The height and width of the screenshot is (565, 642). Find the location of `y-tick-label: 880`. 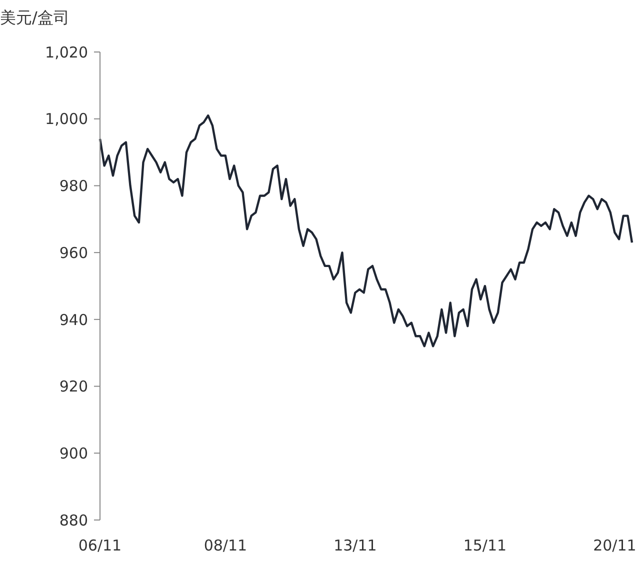

y-tick-label: 880 is located at coordinates (73, 520).